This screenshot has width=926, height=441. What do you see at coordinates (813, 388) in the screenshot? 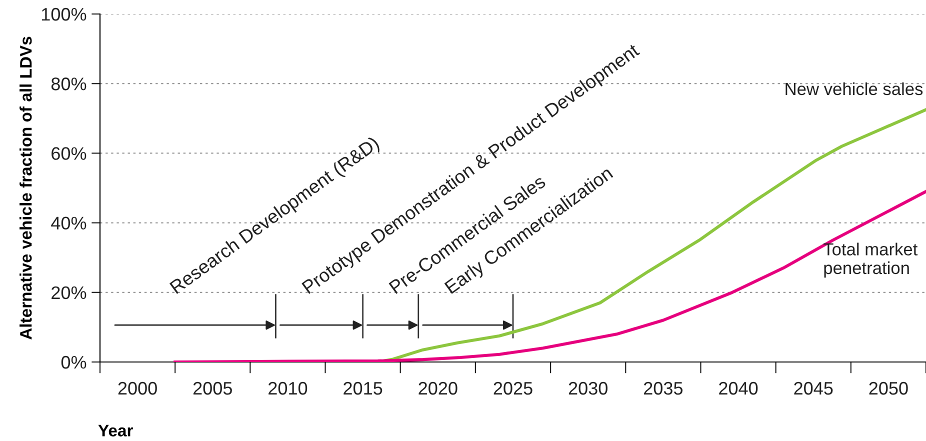
I see `x-tick-label: 2045` at bounding box center [813, 388].